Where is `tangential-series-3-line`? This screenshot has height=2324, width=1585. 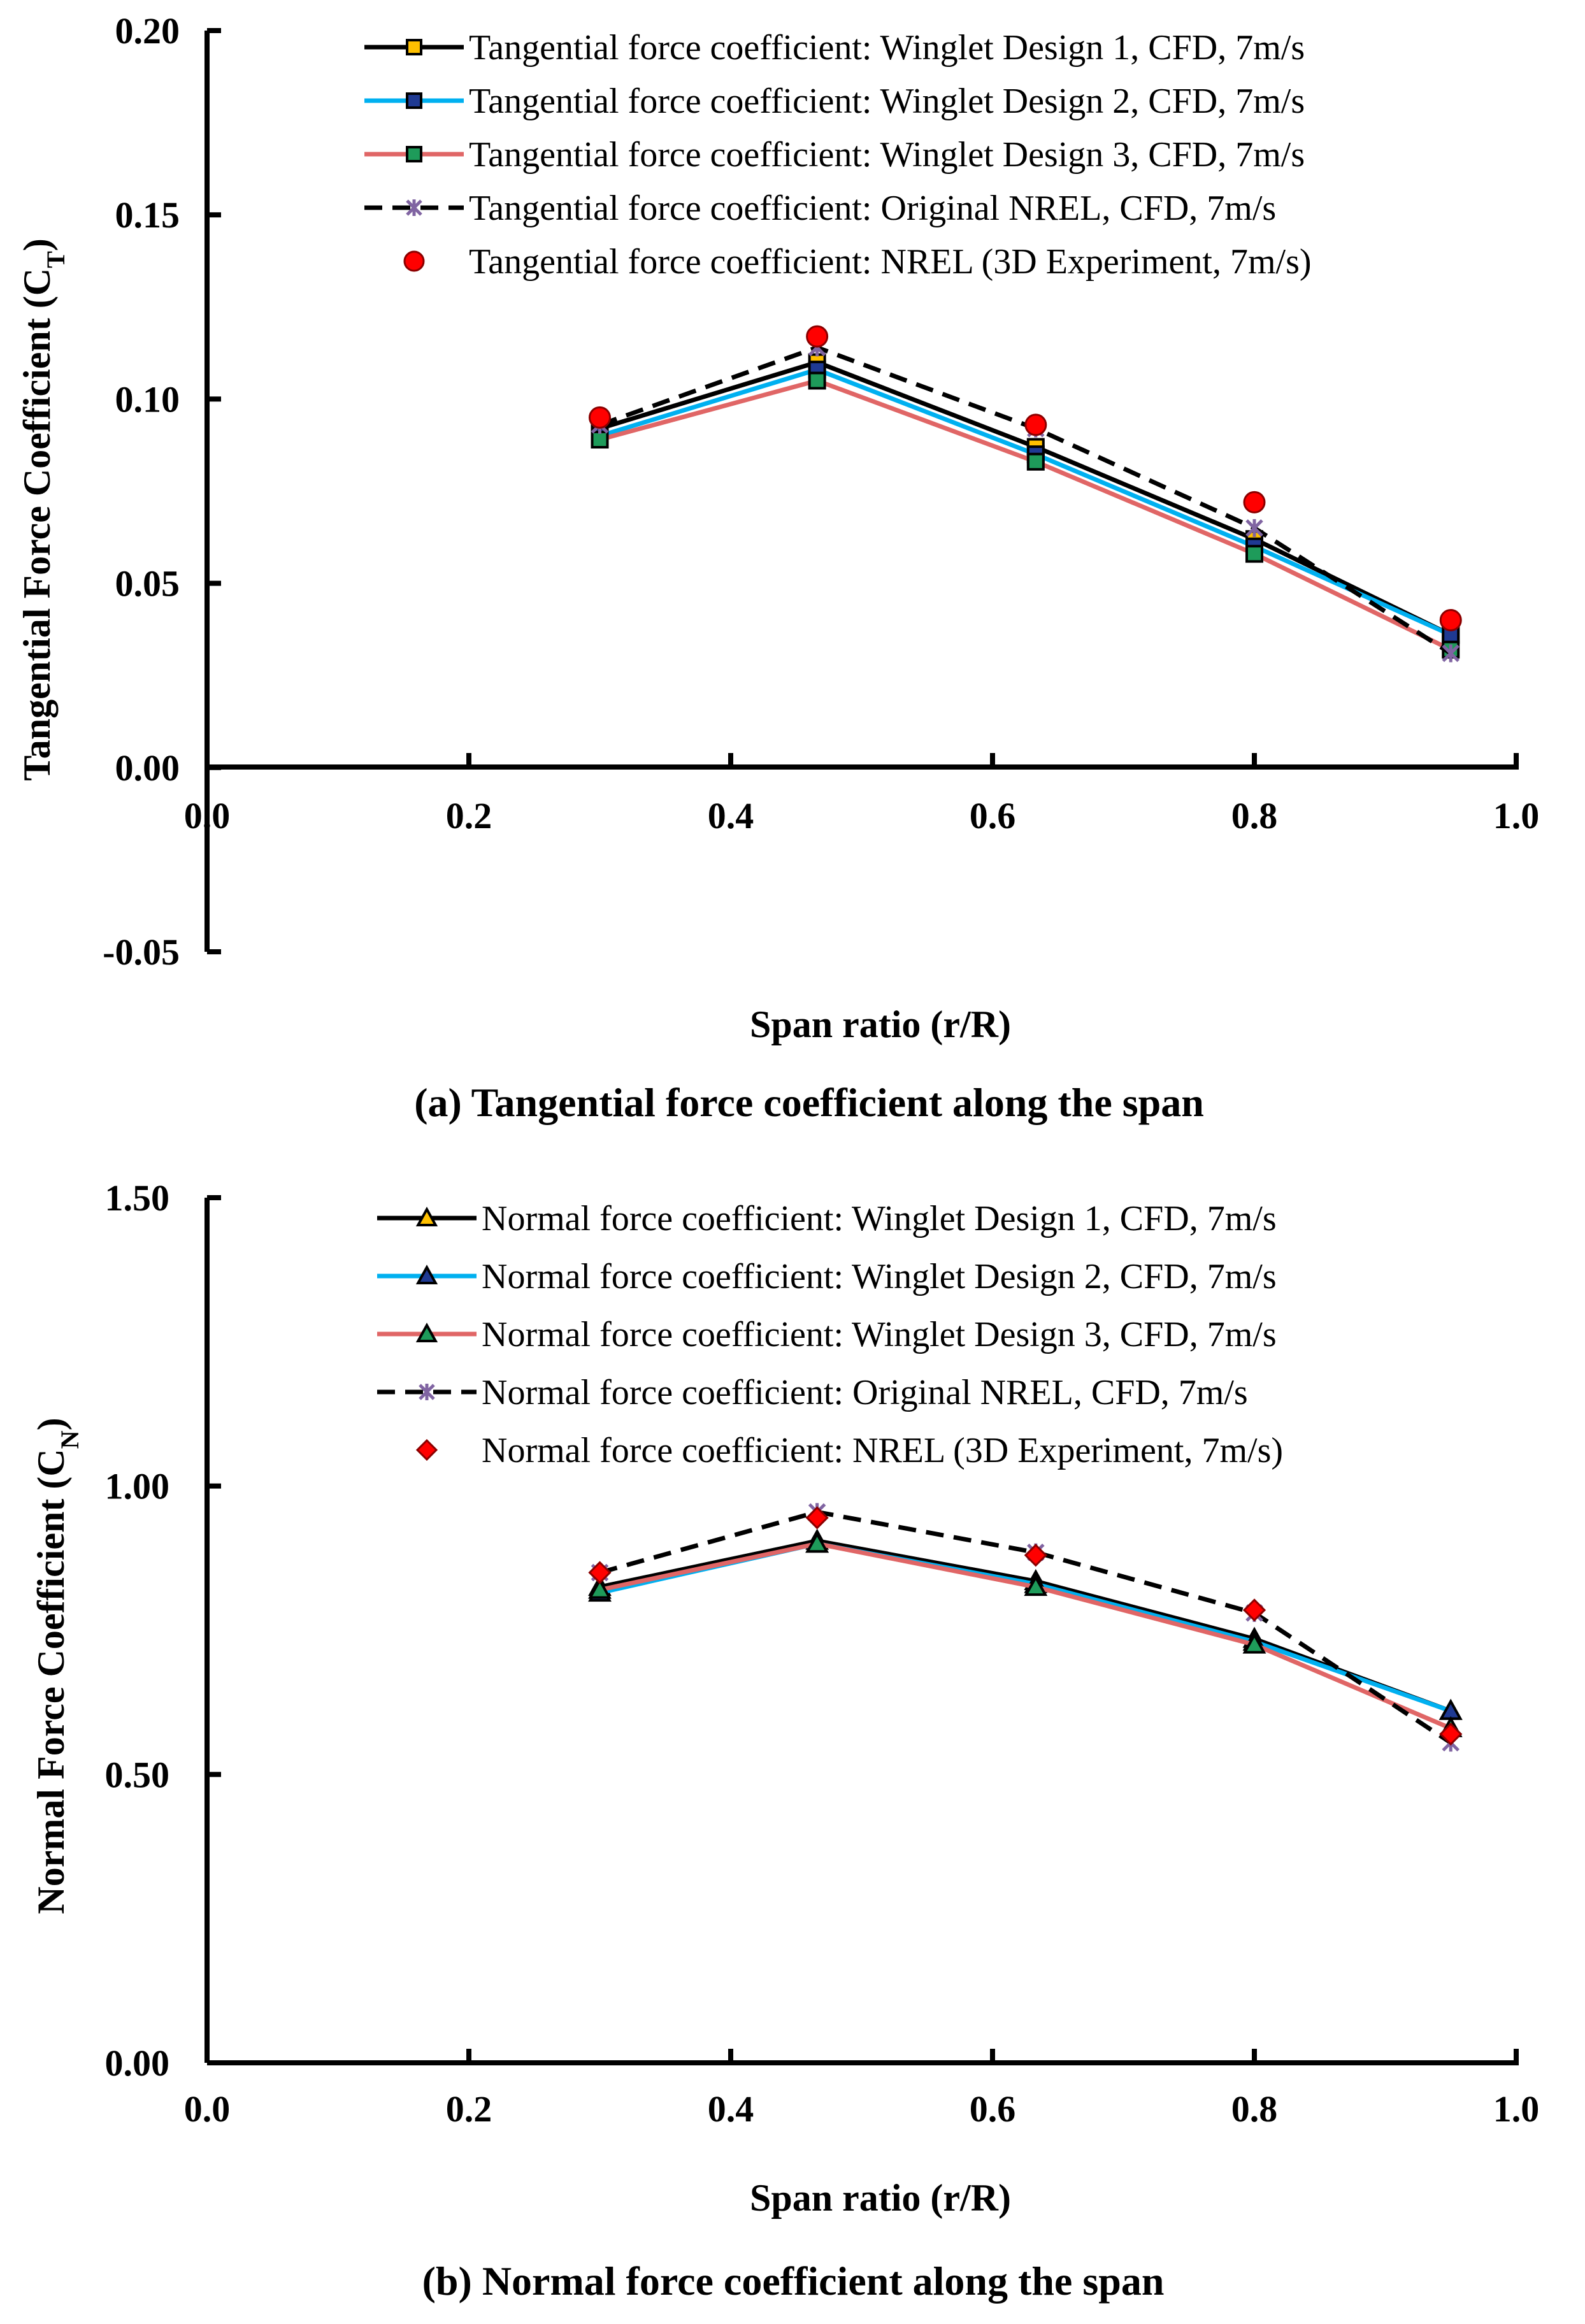
tangential-series-3-line is located at coordinates (1025, 515).